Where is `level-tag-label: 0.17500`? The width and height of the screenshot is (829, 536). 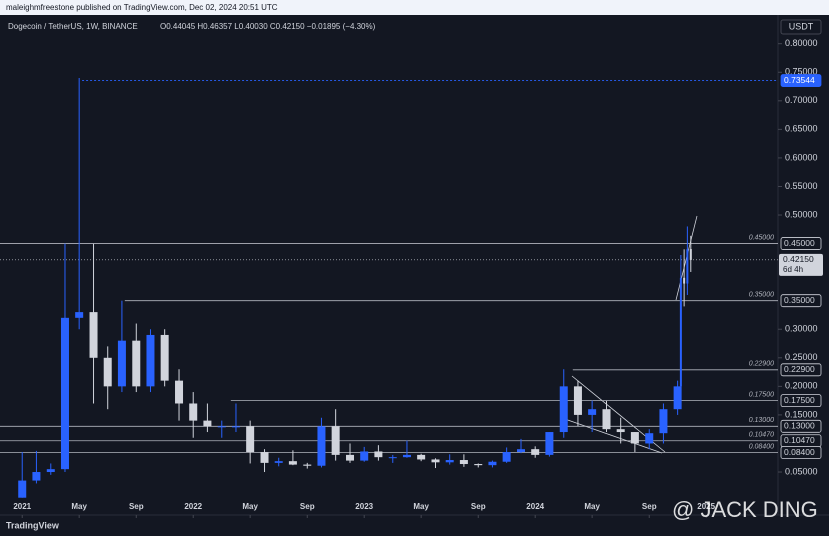
level-tag-label: 0.17500 is located at coordinates (799, 400).